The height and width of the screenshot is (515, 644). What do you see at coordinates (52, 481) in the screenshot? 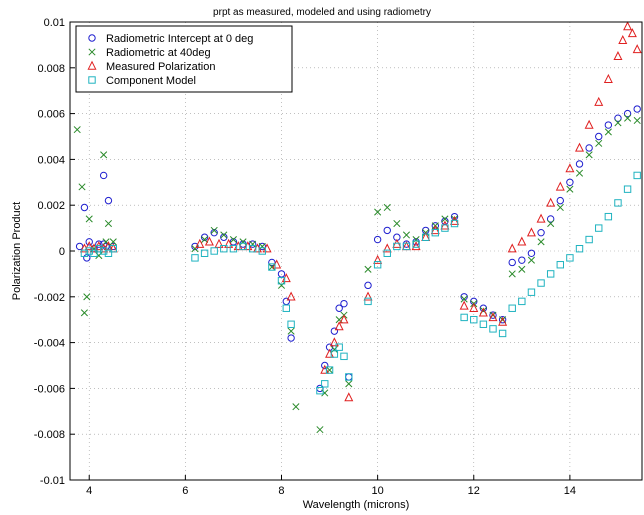
I see `y-tick-label-0: -0.01` at bounding box center [52, 481].